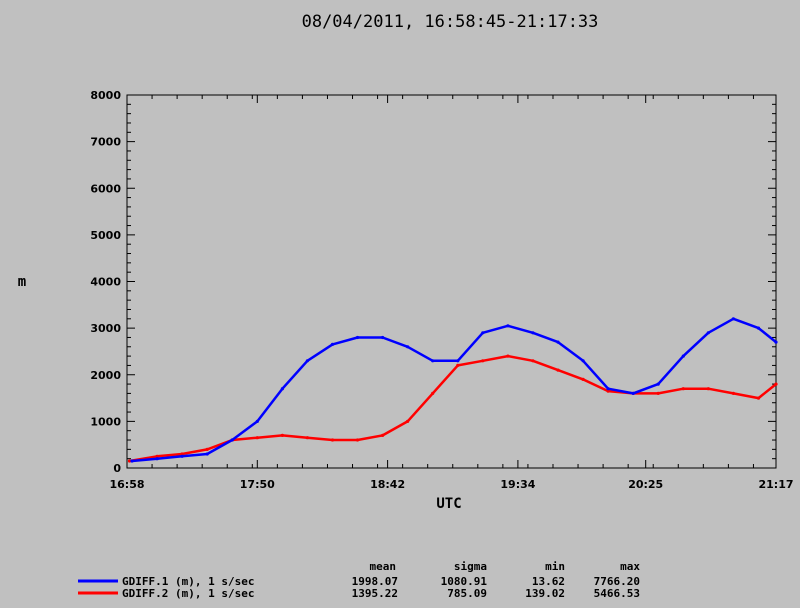 This screenshot has width=800, height=608. Describe the element at coordinates (105, 95) in the screenshot. I see `y-tick-label-8: 8000` at that location.